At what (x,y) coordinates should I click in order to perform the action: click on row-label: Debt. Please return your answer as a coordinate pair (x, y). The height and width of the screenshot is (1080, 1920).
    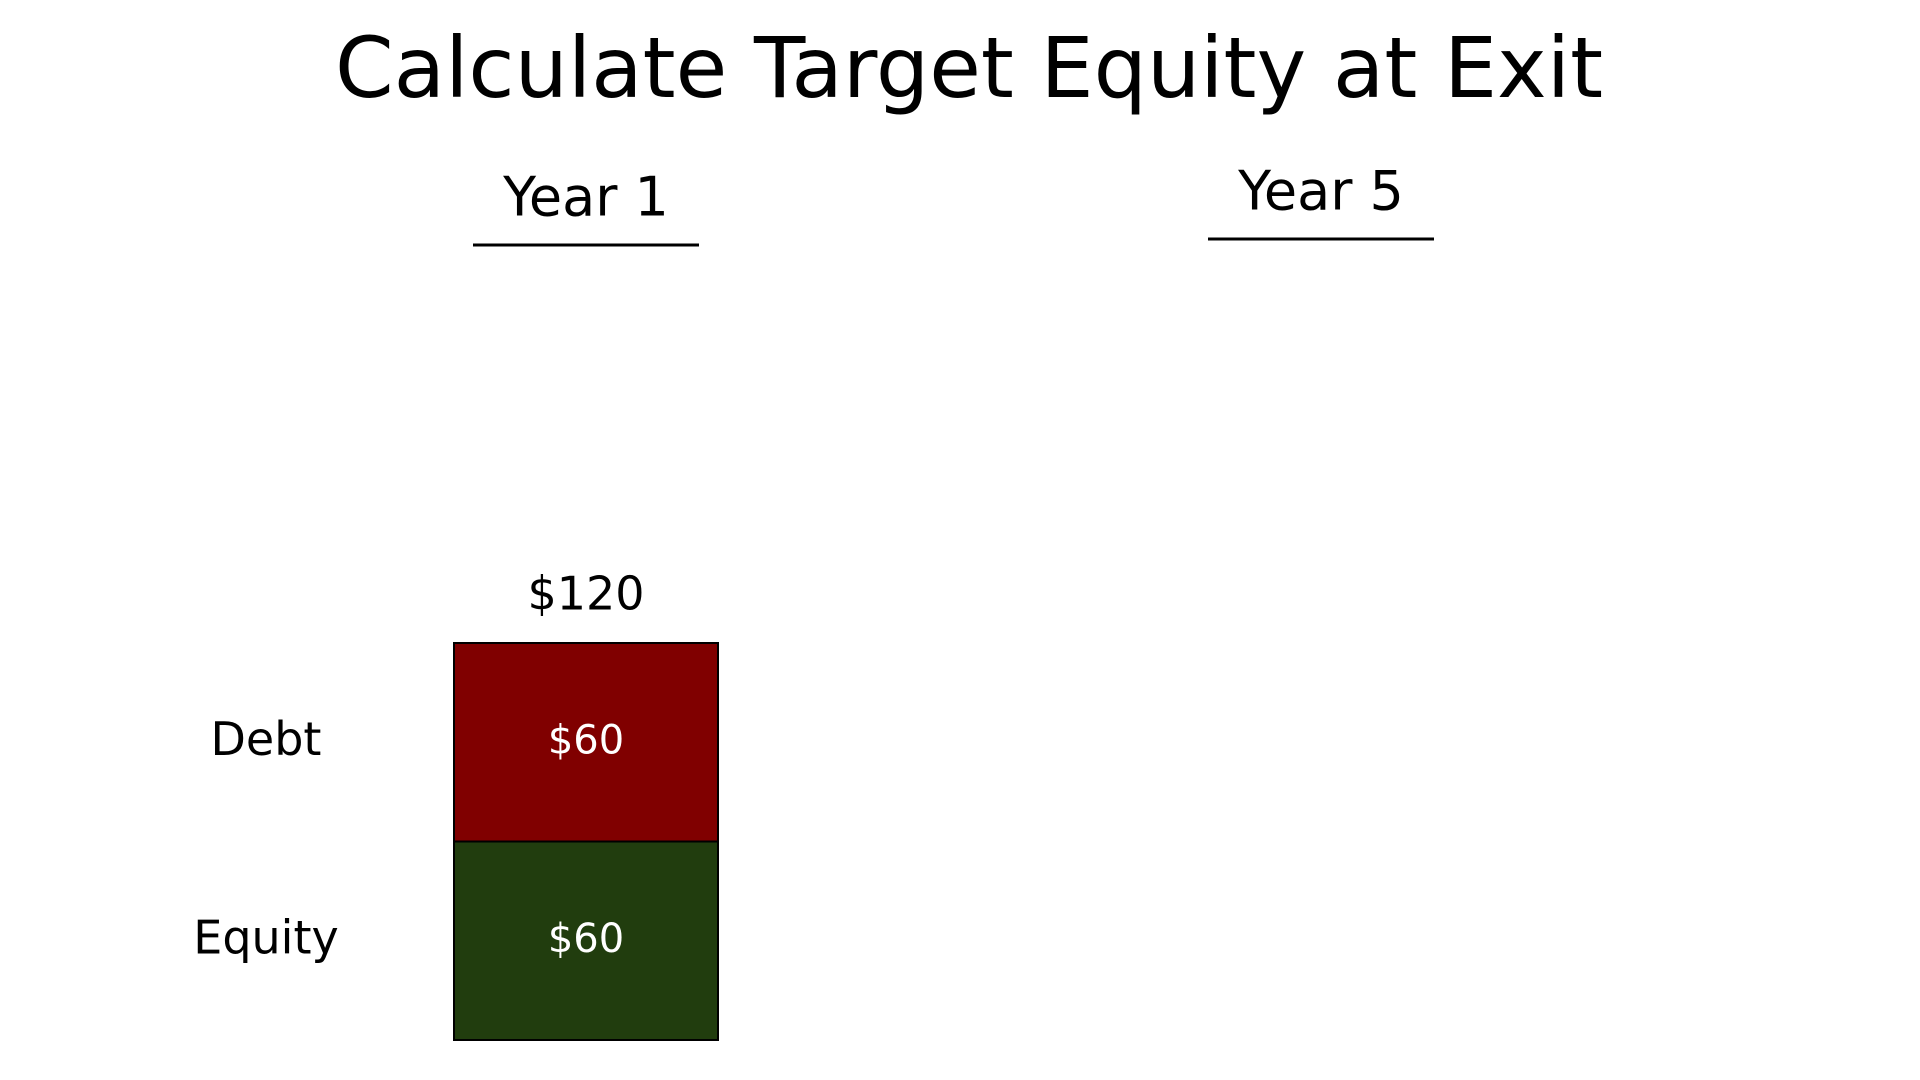
    Looking at the image, I should click on (266, 739).